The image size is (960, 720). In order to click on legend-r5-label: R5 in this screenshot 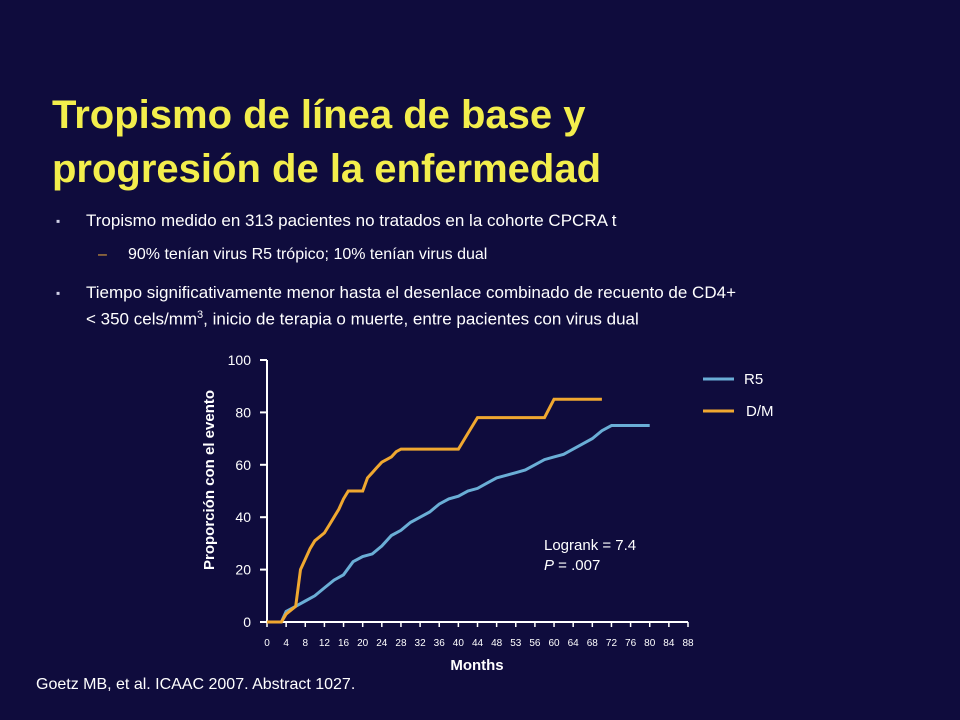, I will do `click(753, 379)`.